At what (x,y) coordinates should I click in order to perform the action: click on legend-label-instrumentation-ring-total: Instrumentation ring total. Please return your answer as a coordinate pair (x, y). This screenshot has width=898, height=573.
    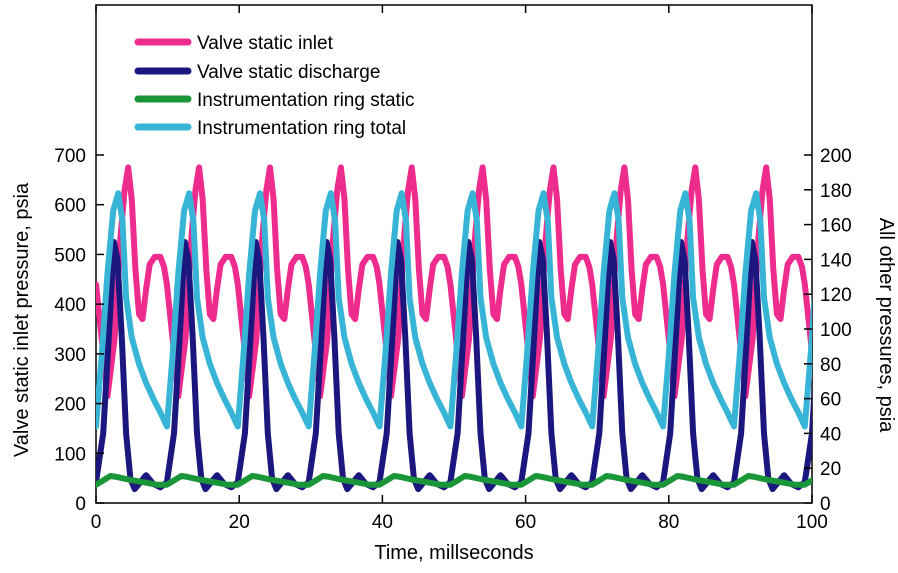
    Looking at the image, I should click on (301, 128).